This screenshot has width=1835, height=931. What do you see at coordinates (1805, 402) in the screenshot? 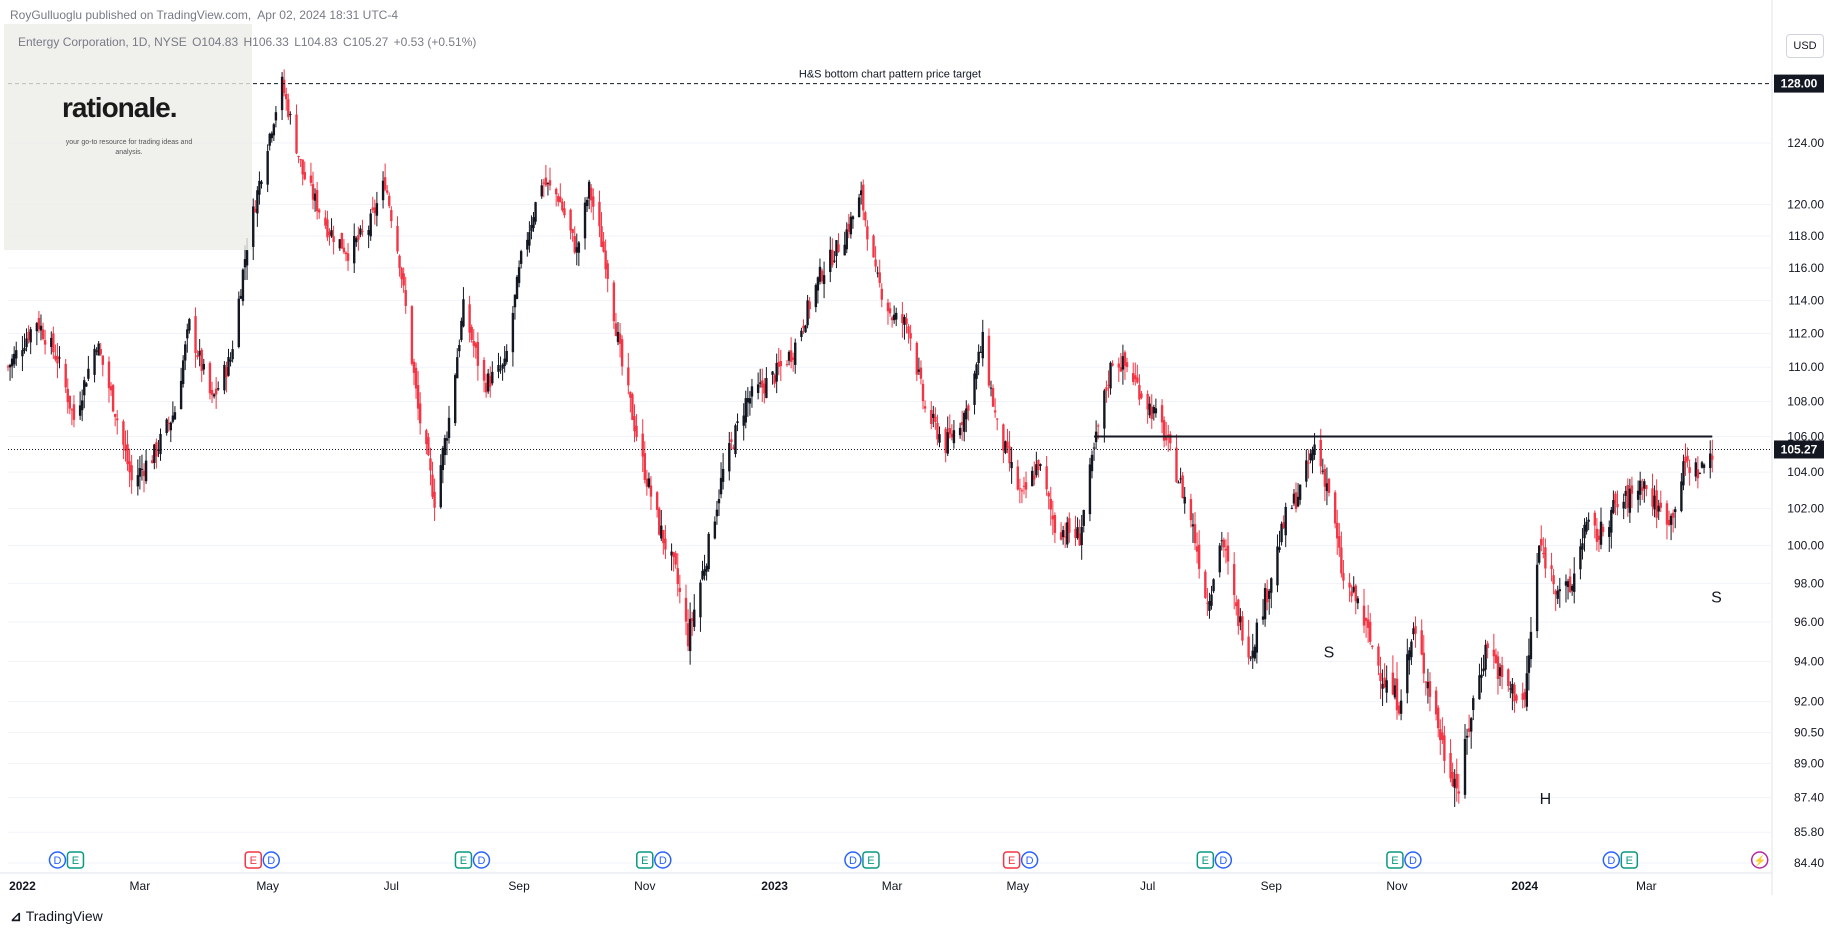
I see `y-tick-label: 108.00` at bounding box center [1805, 402].